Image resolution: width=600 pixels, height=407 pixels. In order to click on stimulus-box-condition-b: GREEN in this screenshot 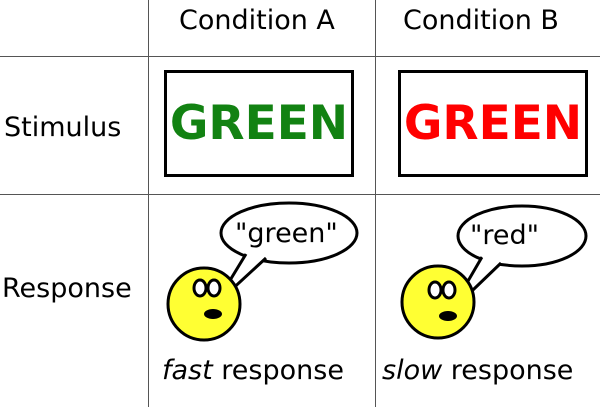, I will do `click(493, 123)`.